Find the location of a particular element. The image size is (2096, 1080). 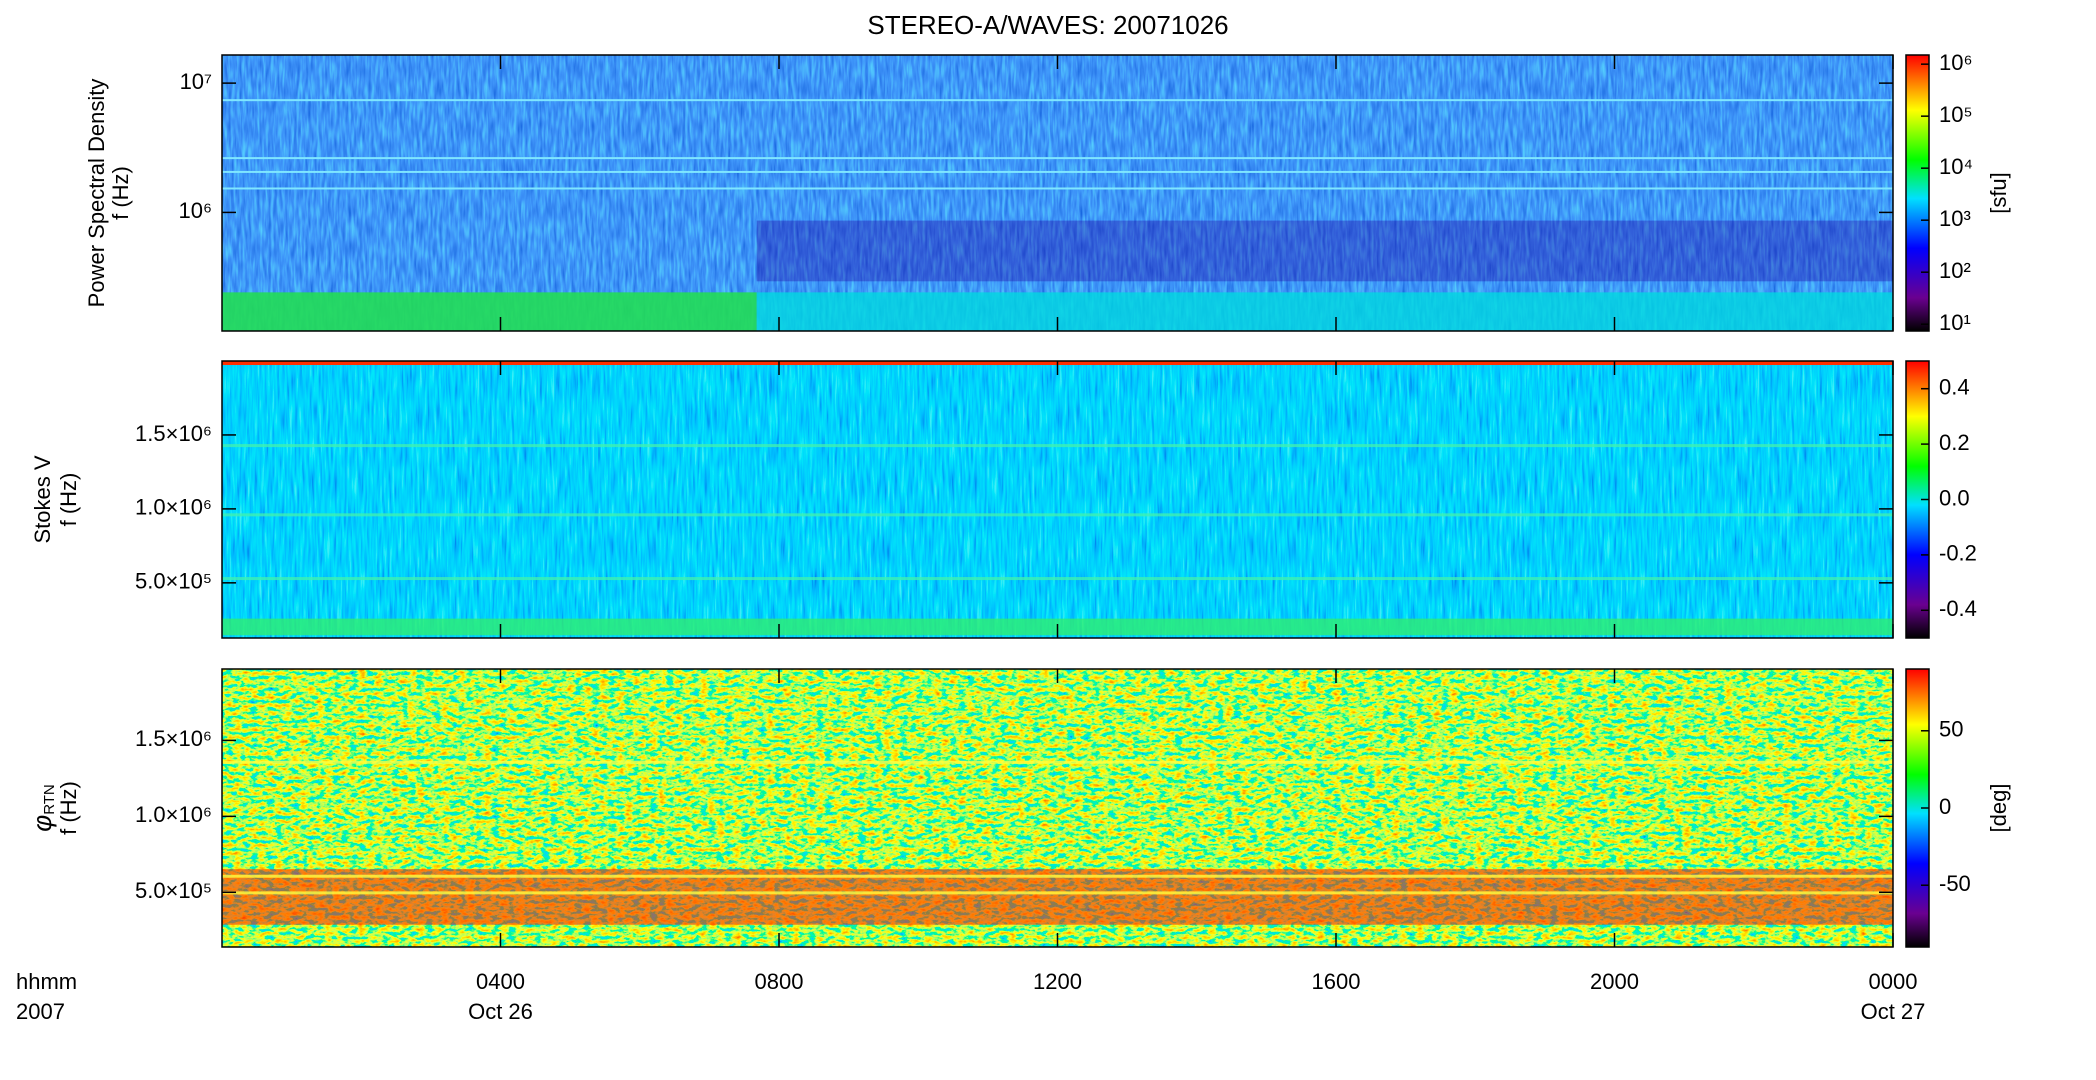

y-tick-label: 10⁶ is located at coordinates (195, 210).